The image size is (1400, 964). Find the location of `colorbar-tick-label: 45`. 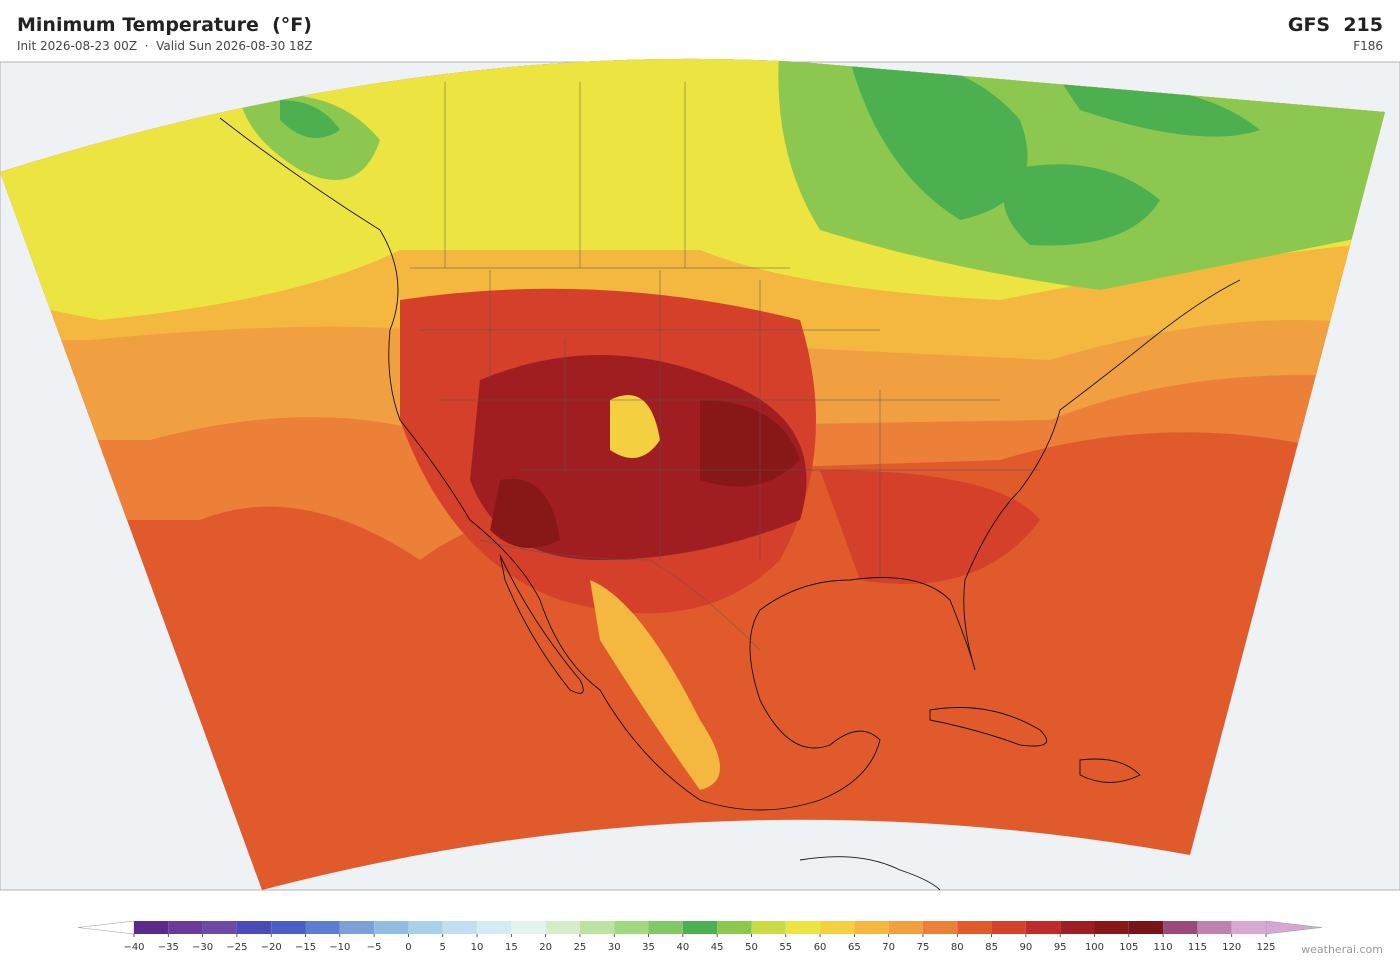

colorbar-tick-label: 45 is located at coordinates (717, 947).